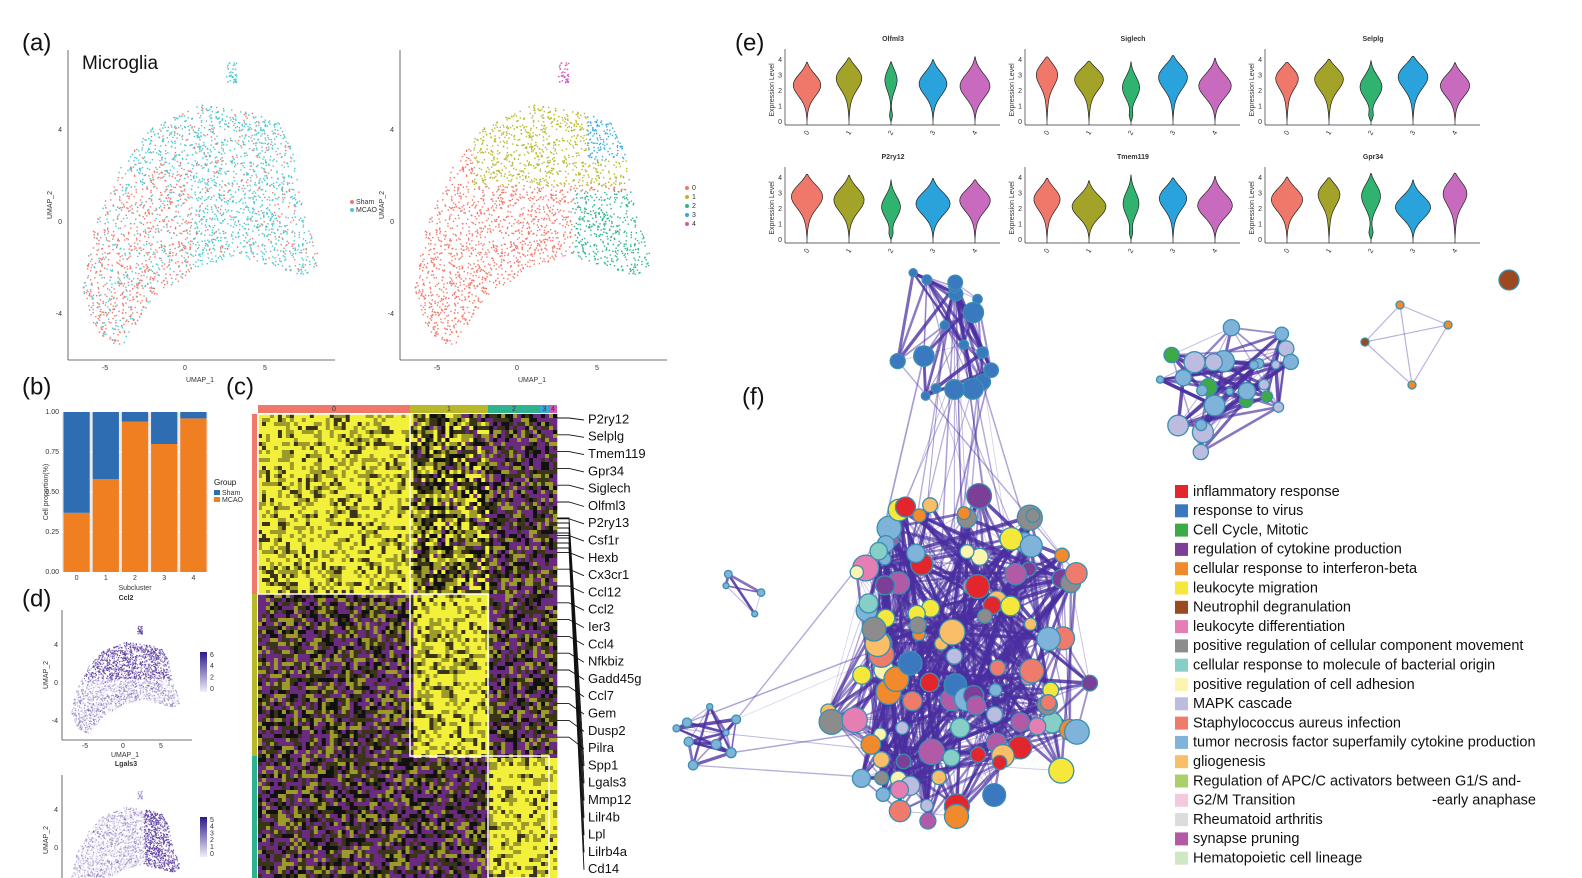  I want to click on node, so click(954, 656).